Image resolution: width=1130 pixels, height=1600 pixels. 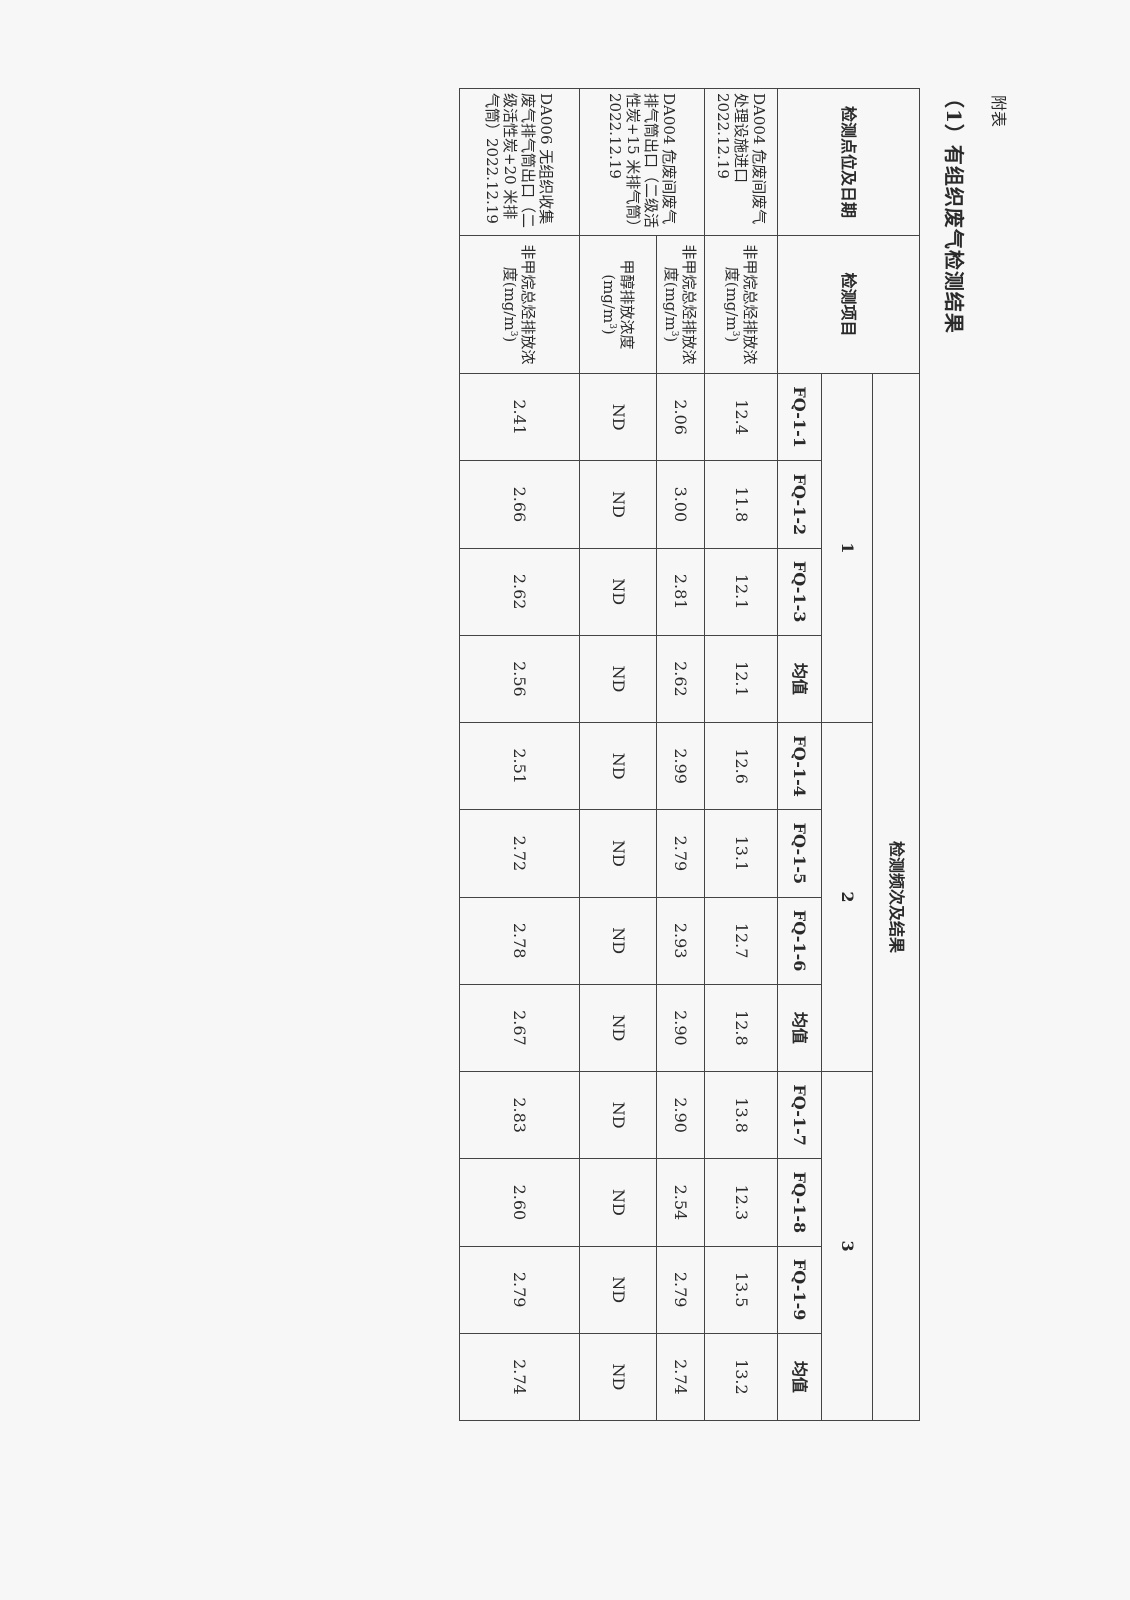 I want to click on header-group: 1, so click(x=847, y=548).